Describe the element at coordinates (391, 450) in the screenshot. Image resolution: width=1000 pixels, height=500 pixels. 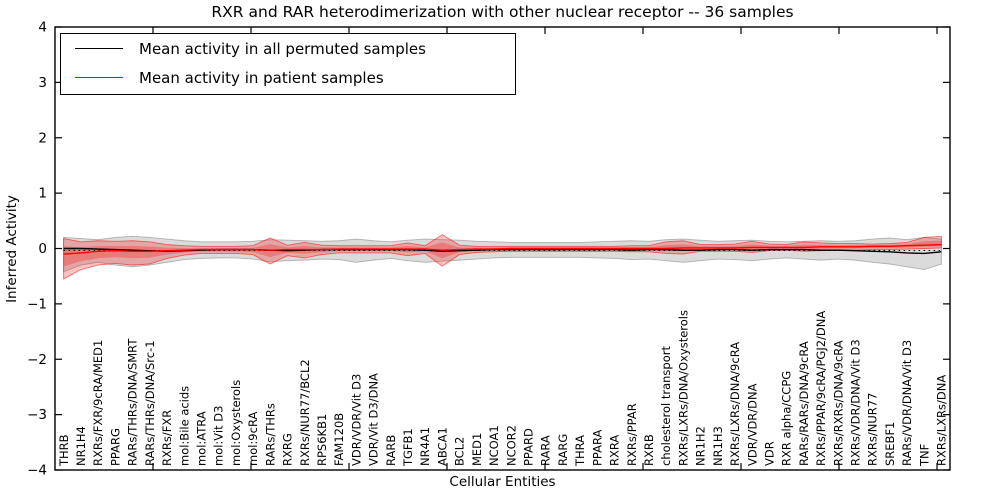
I see `x-category-label: RARB` at that location.